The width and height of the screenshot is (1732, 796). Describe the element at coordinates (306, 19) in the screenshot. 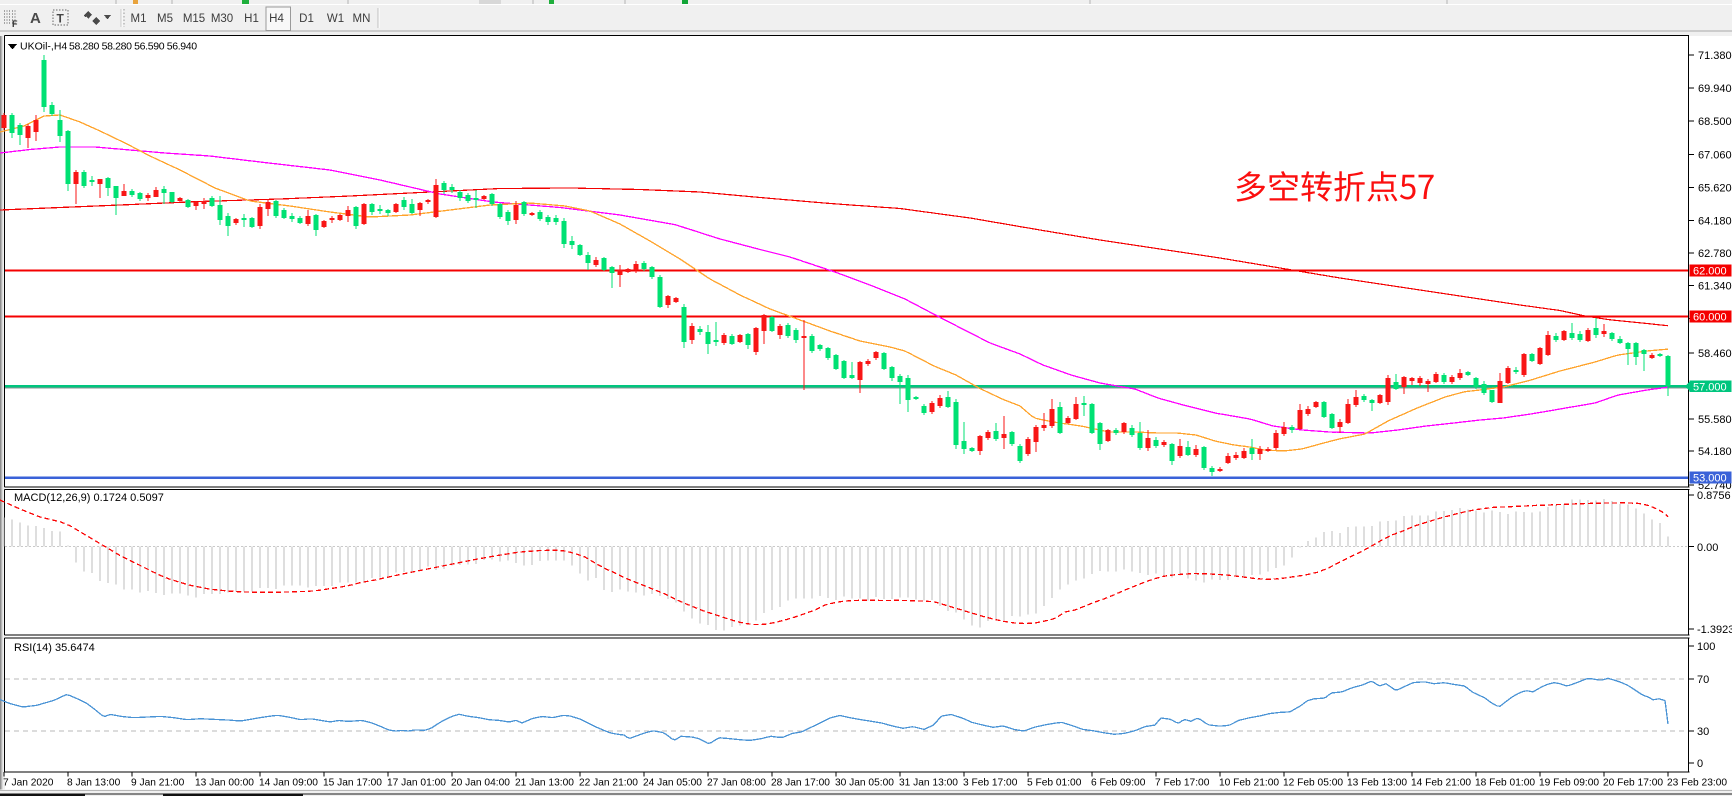

I see `svg-text: D1` at that location.